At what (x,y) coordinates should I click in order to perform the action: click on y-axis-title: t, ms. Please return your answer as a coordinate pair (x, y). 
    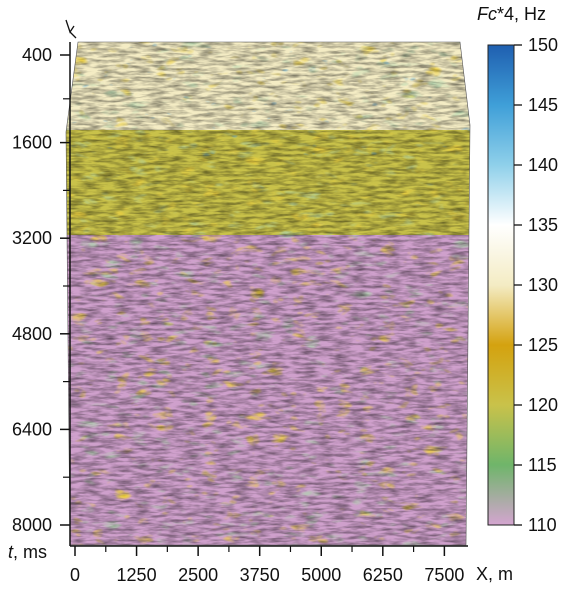
    Looking at the image, I should click on (27, 552).